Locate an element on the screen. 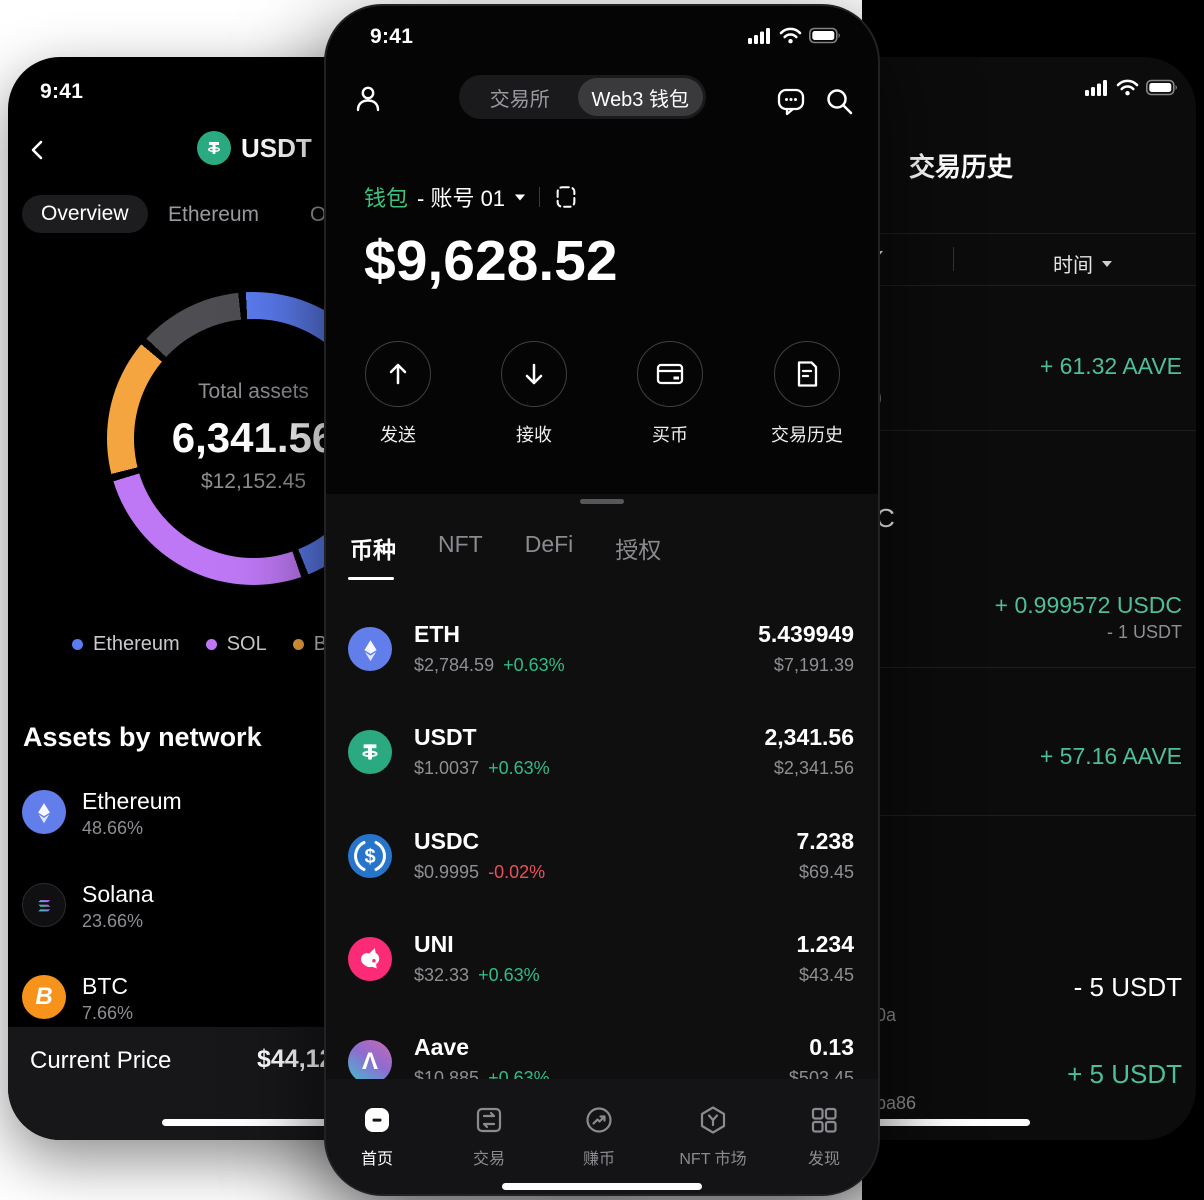 This screenshot has width=1204, height=1200. solana-icon is located at coordinates (44, 905).